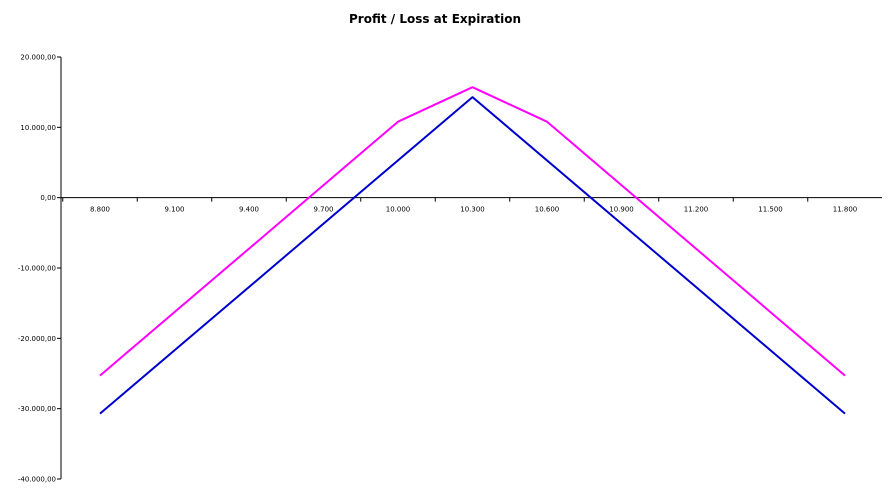 The width and height of the screenshot is (888, 493). I want to click on x-tick-label: 11.200, so click(696, 210).